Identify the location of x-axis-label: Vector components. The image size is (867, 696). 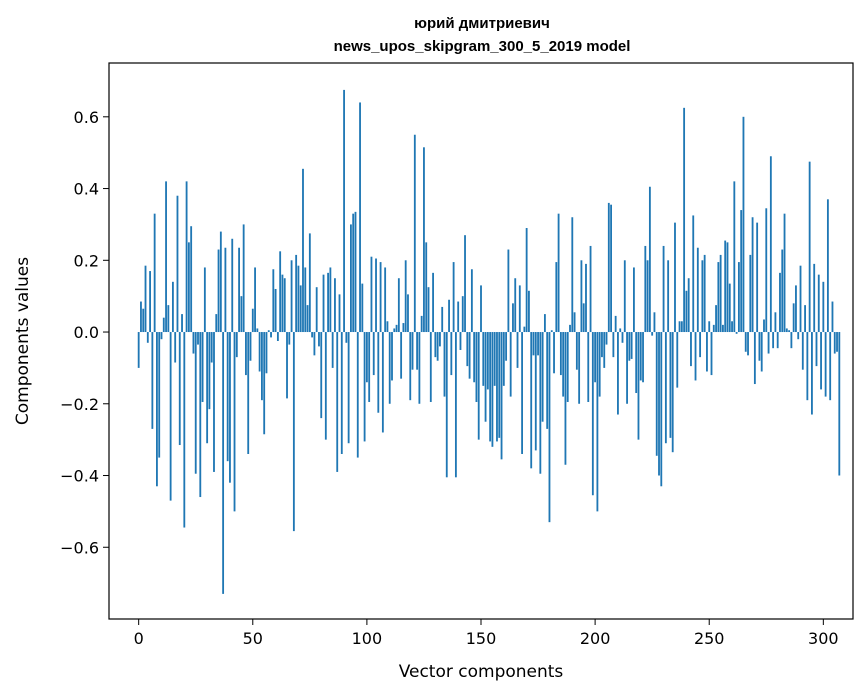
(481, 672).